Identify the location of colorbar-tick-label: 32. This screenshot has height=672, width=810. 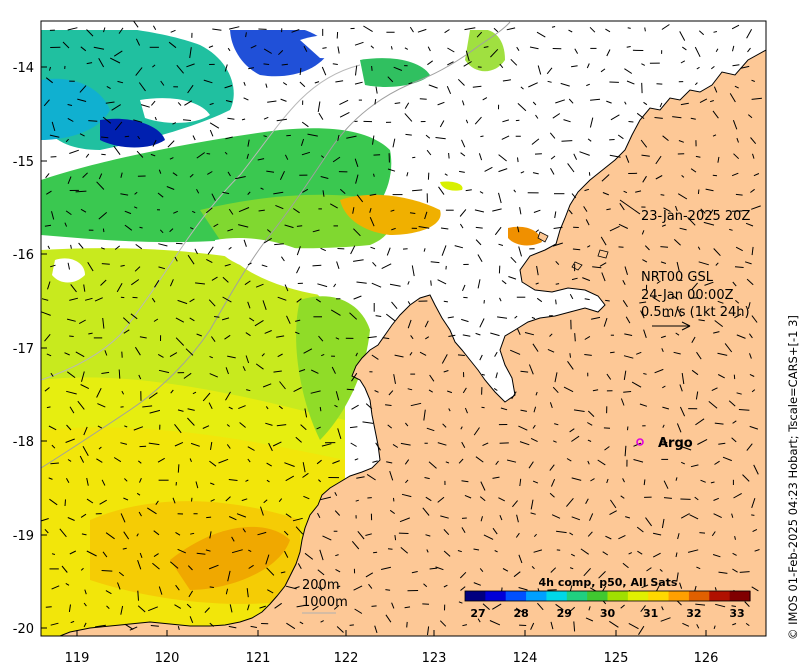
(693, 613).